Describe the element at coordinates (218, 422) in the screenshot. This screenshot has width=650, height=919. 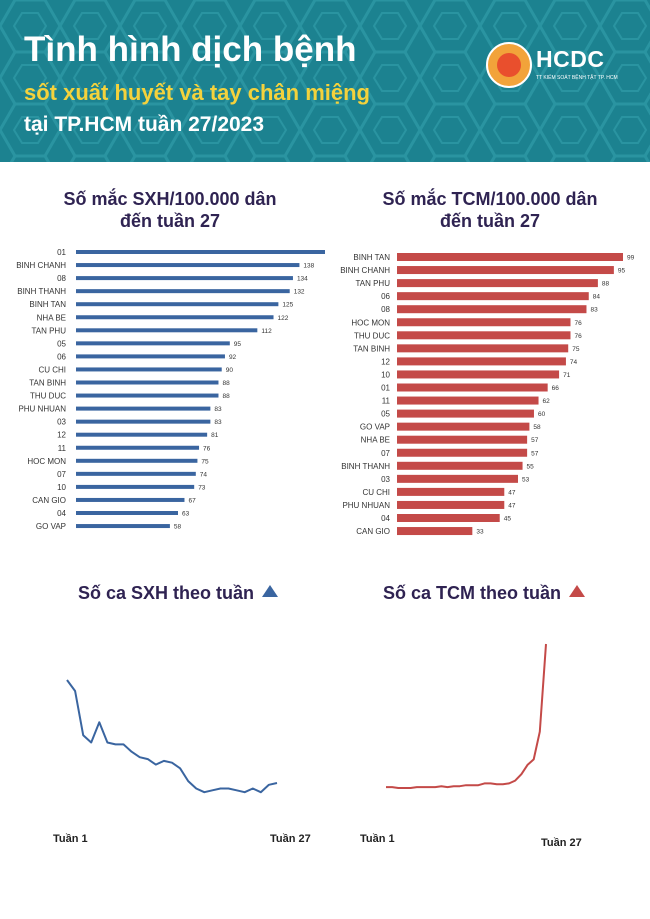
I see `bar-value-label: 83` at that location.